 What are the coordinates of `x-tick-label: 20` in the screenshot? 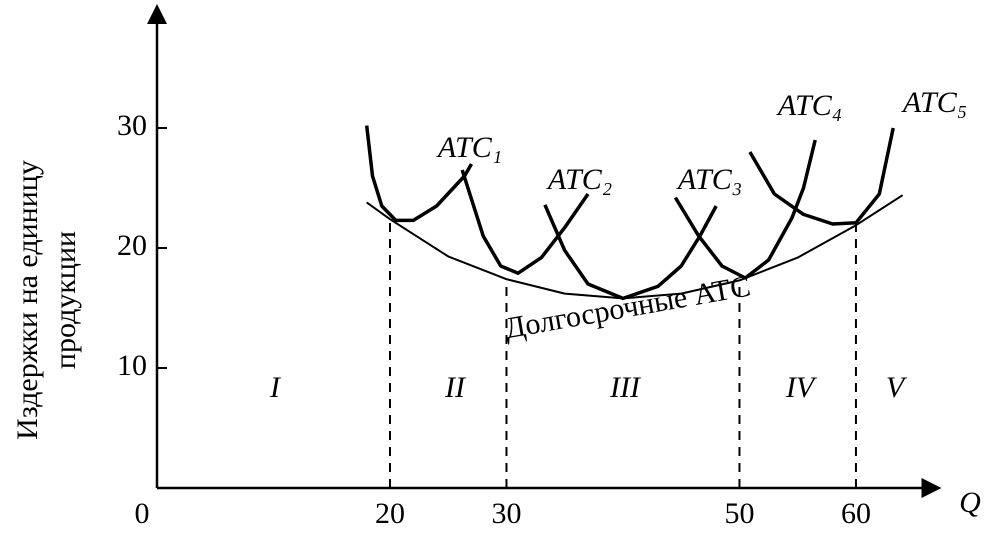 It's located at (390, 513).